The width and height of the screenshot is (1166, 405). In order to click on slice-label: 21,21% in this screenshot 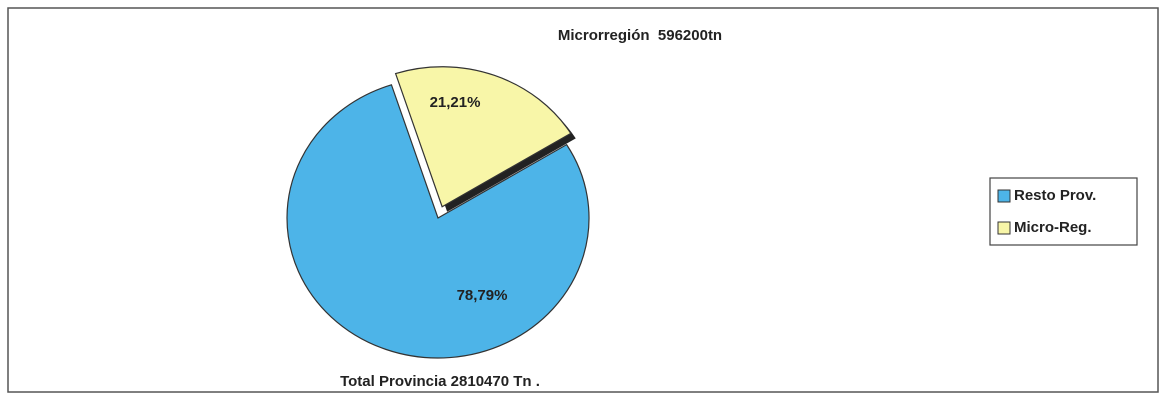, I will do `click(455, 102)`.